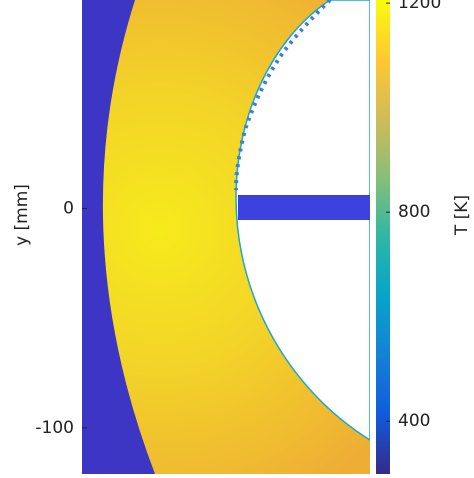 This screenshot has width=474, height=478. I want to click on flame-front, so click(283, 95).